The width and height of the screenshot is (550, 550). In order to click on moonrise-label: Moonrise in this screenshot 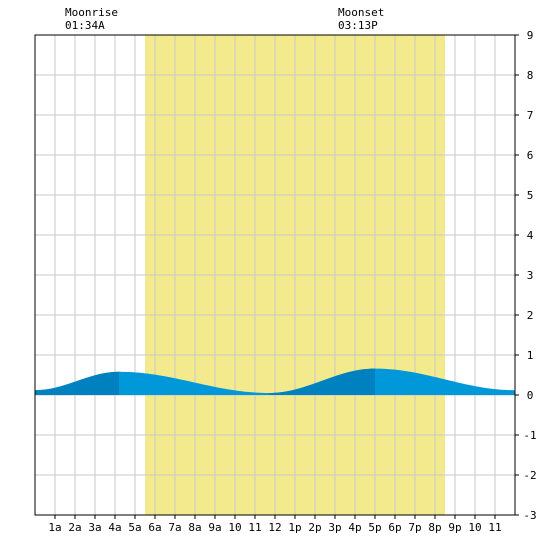, I will do `click(91, 12)`.